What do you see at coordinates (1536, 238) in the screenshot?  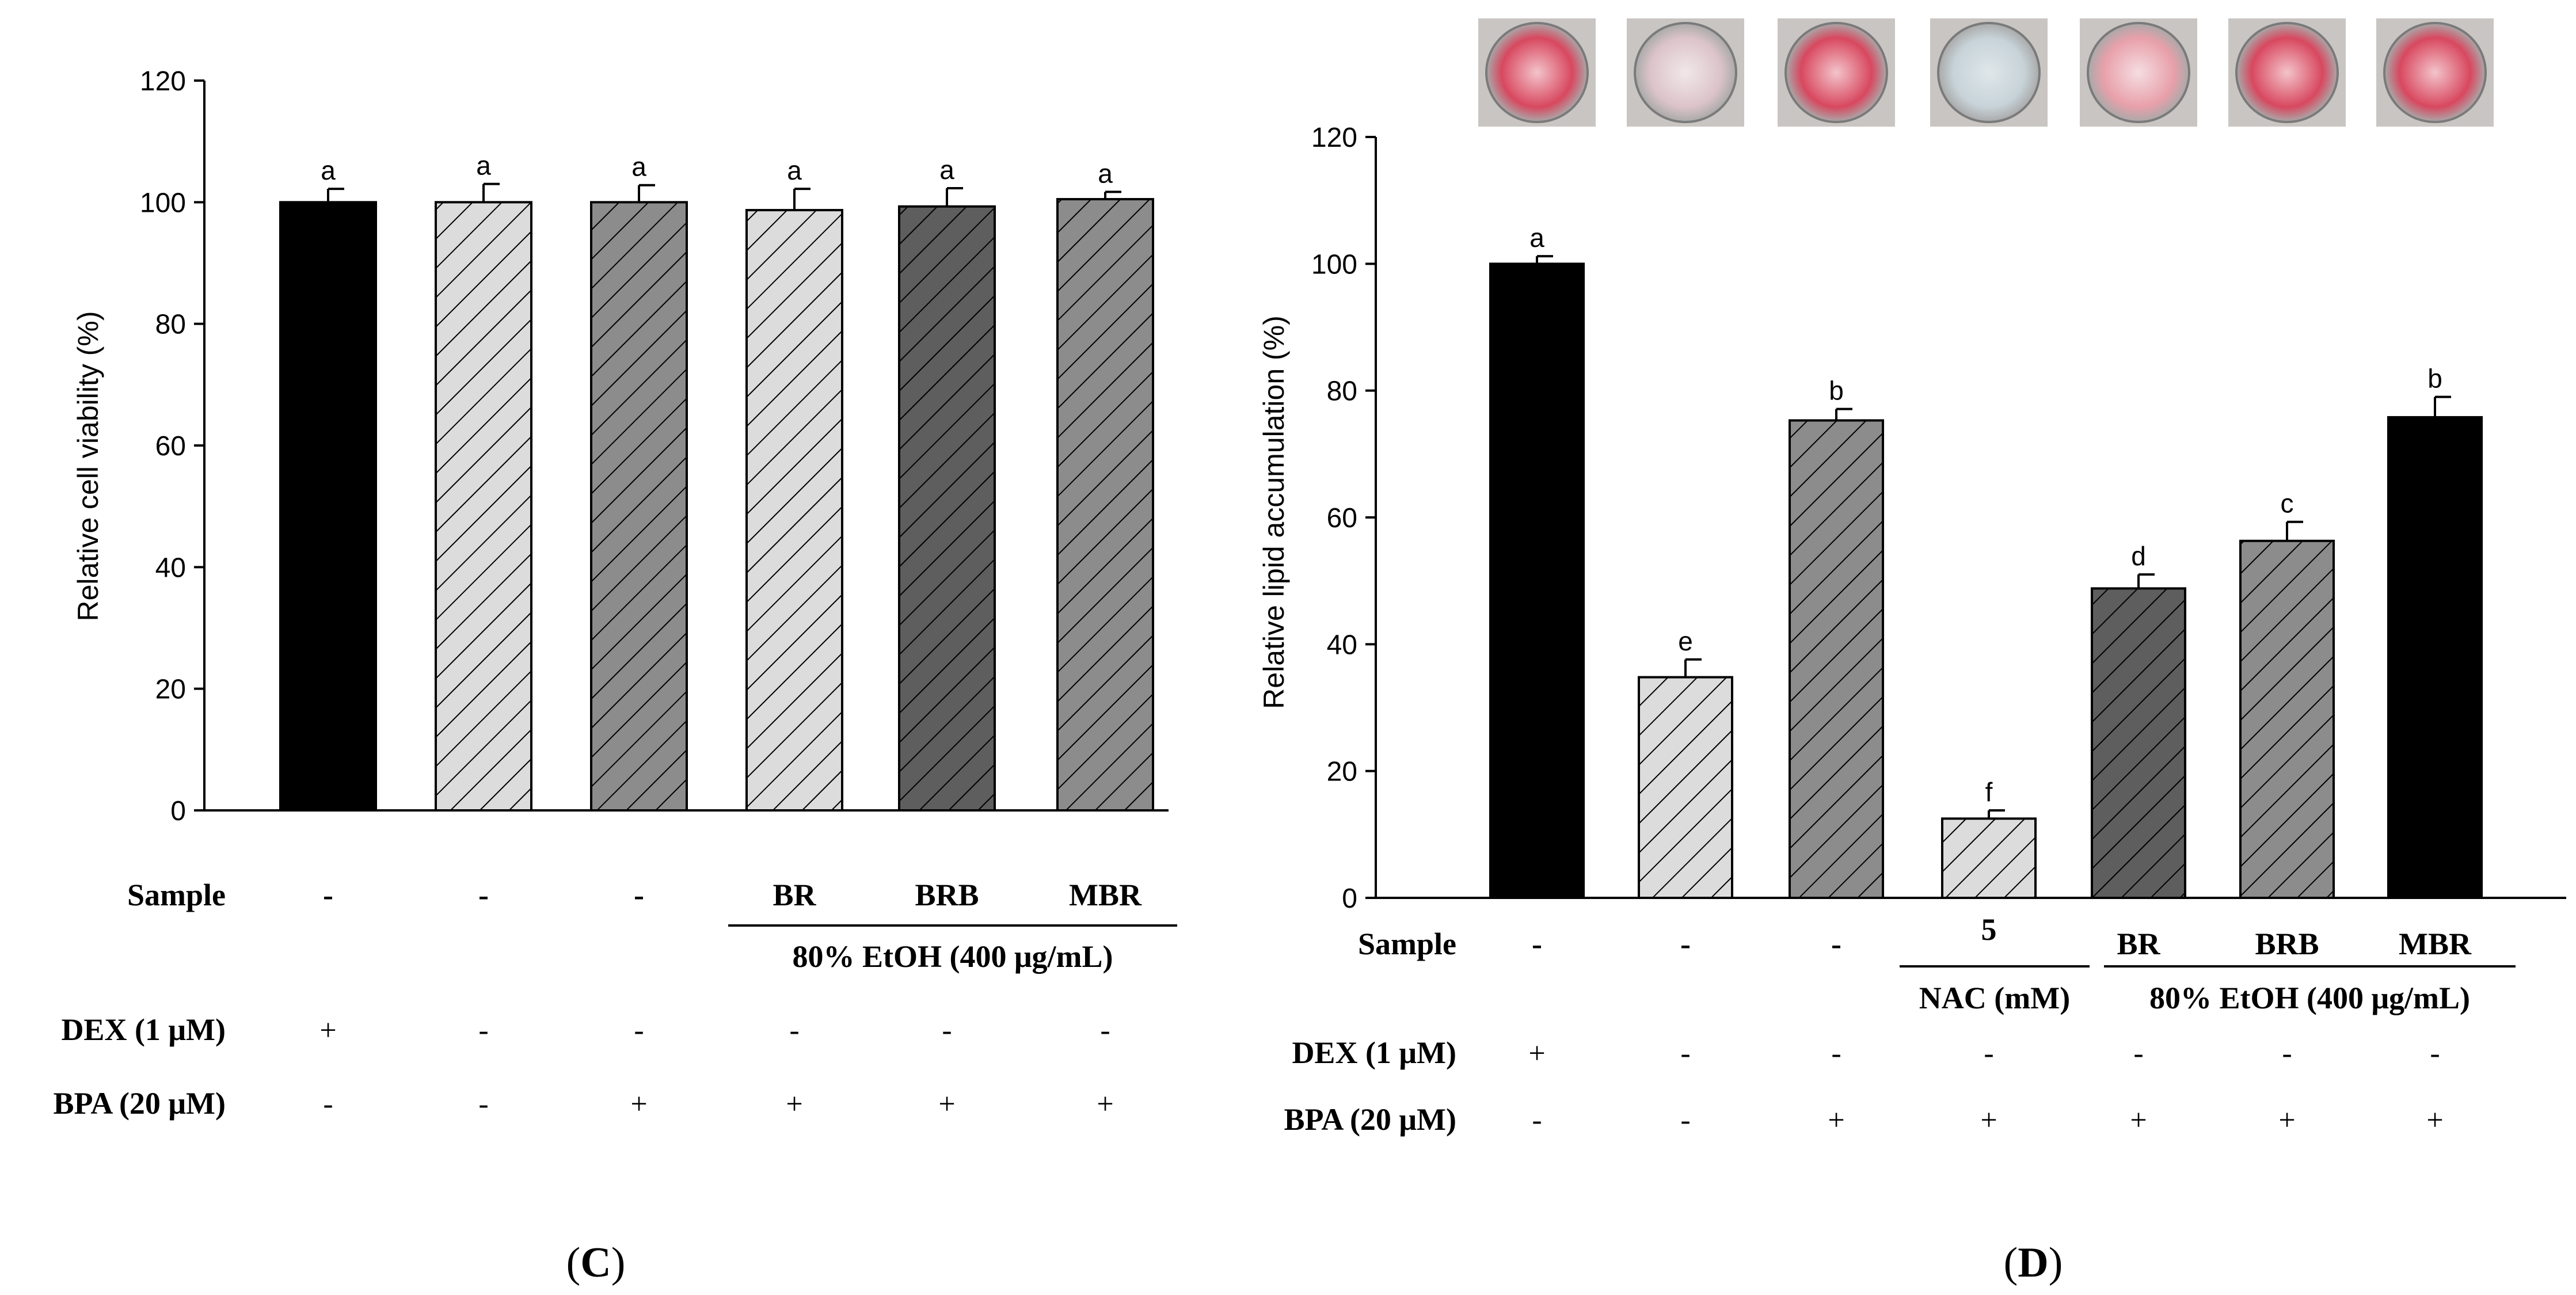 I see `panel-d-significance-letter: a` at bounding box center [1536, 238].